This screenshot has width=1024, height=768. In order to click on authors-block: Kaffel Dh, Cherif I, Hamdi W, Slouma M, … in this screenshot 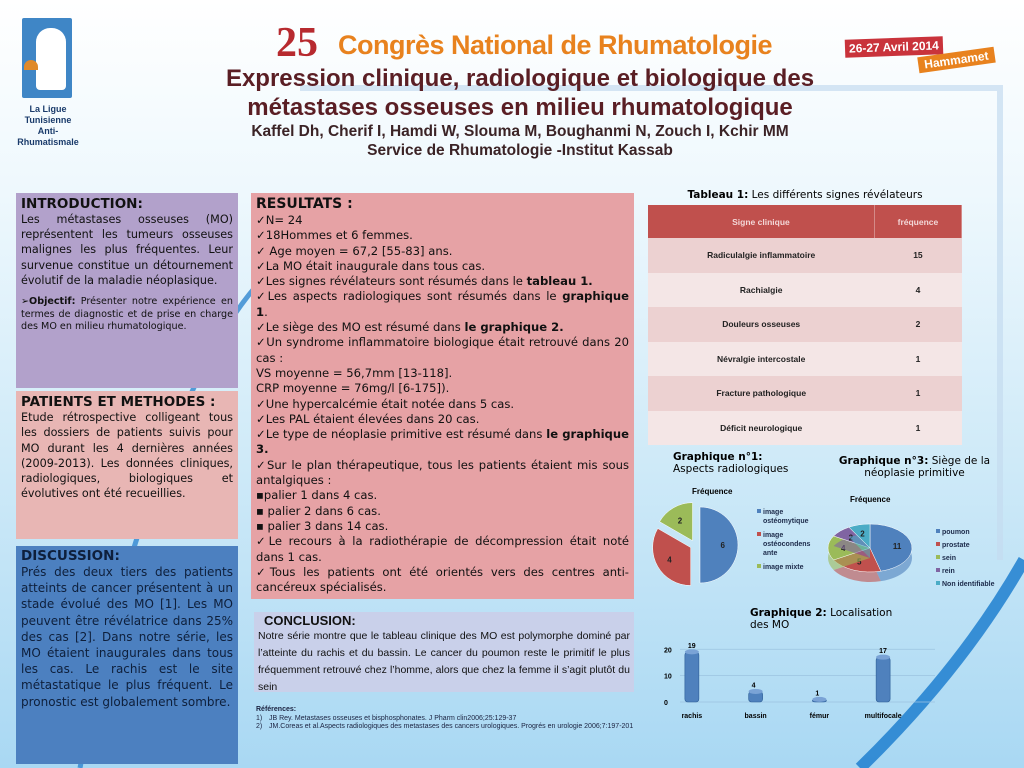, I will do `click(520, 141)`.